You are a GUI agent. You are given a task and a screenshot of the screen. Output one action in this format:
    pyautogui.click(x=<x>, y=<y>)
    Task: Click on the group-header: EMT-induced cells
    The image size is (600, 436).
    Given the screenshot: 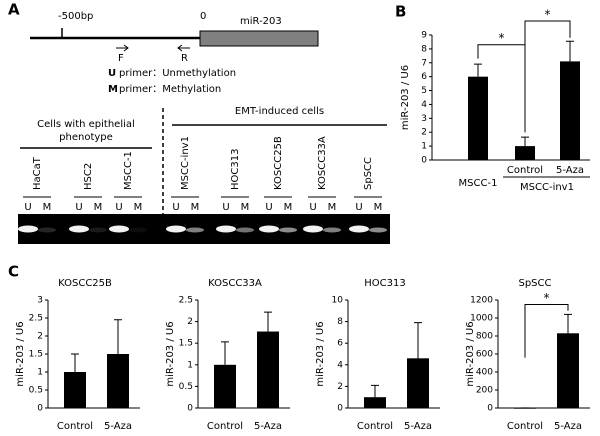 What is the action you would take?
    pyautogui.click(x=279, y=111)
    